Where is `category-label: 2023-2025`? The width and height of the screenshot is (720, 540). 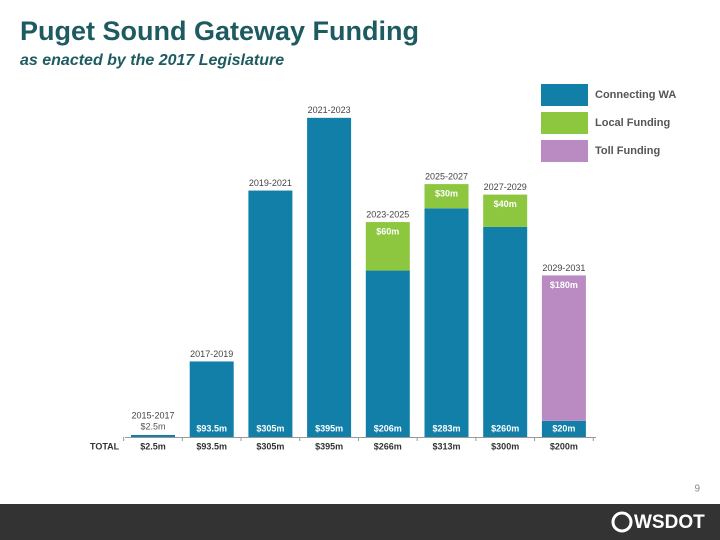
category-label: 2023-2025 is located at coordinates (387, 214).